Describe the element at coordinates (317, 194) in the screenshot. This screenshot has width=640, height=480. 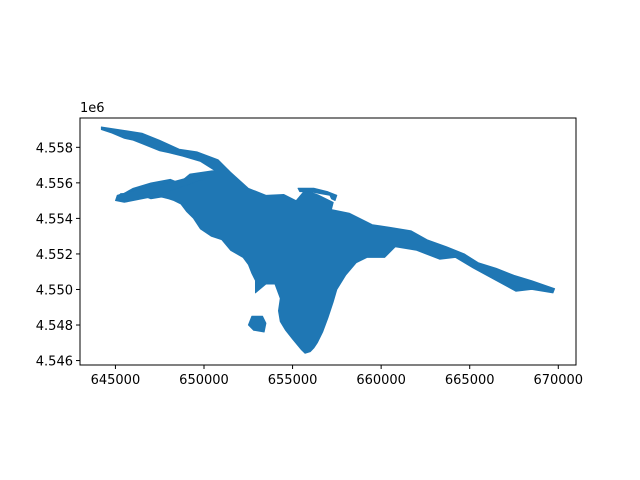
I see `region-northern-finger` at that location.